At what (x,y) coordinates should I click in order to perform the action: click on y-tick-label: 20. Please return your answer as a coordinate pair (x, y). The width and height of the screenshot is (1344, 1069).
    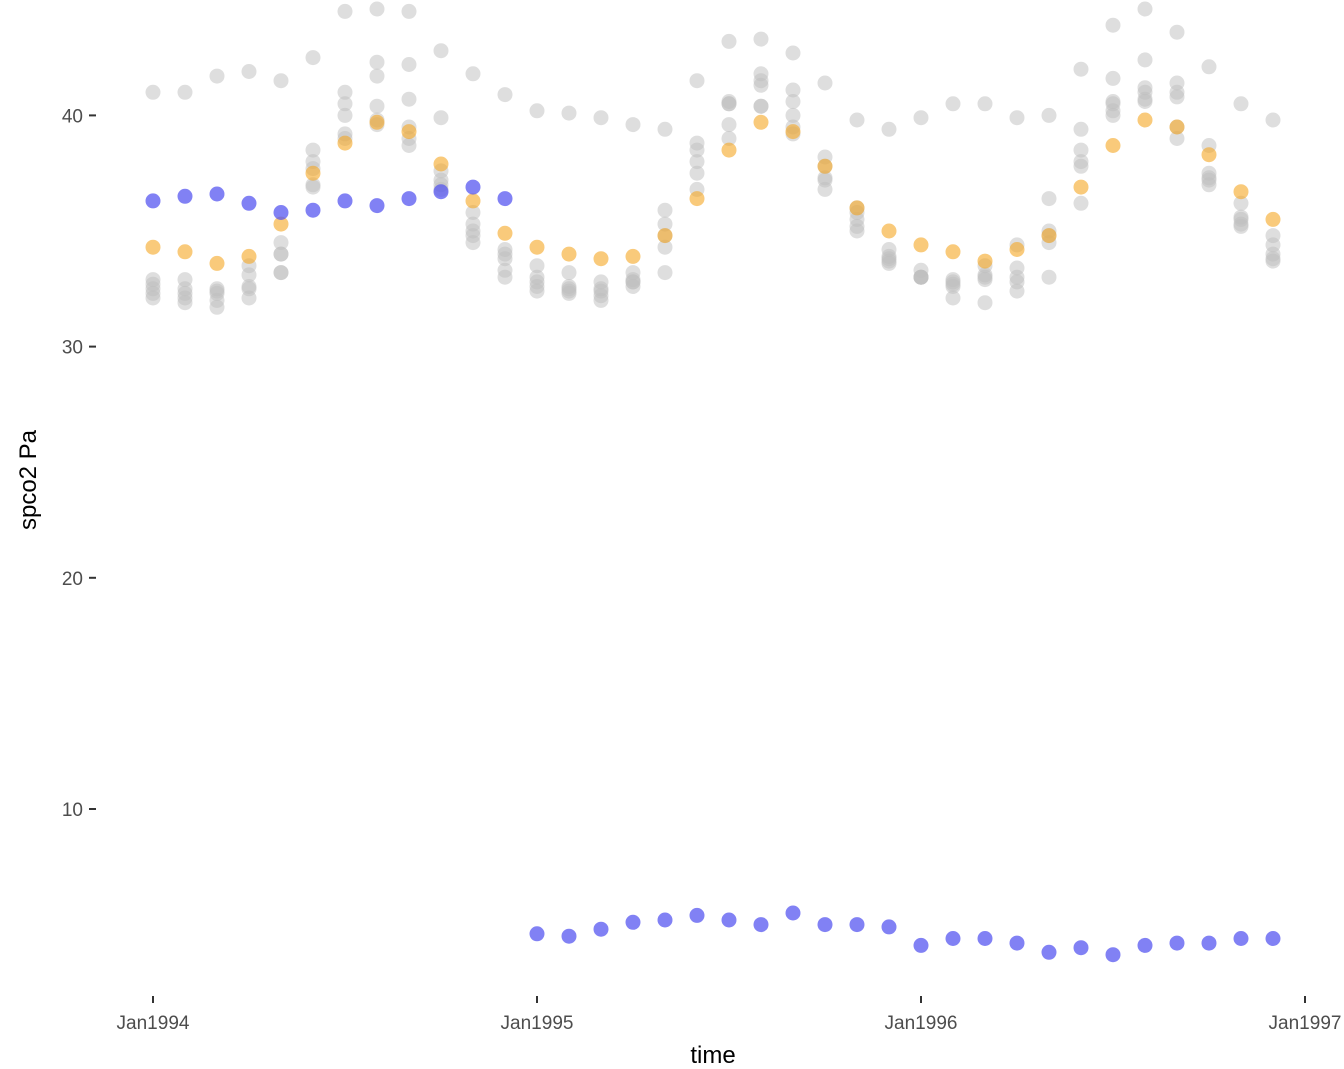
    Looking at the image, I should click on (72, 579).